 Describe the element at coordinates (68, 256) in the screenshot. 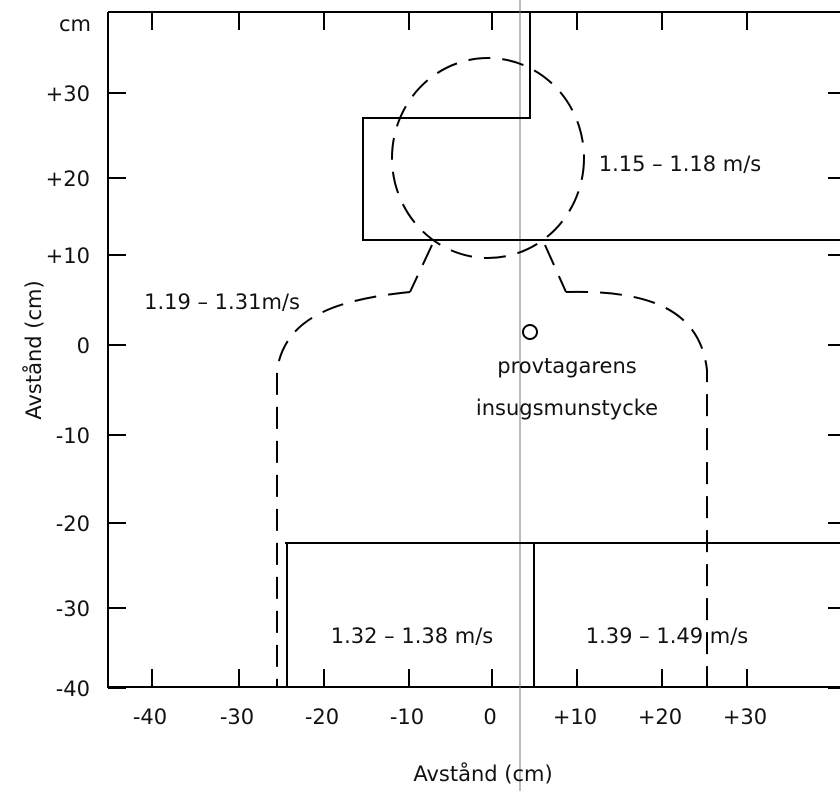

I see `y-tick-label: +10` at that location.